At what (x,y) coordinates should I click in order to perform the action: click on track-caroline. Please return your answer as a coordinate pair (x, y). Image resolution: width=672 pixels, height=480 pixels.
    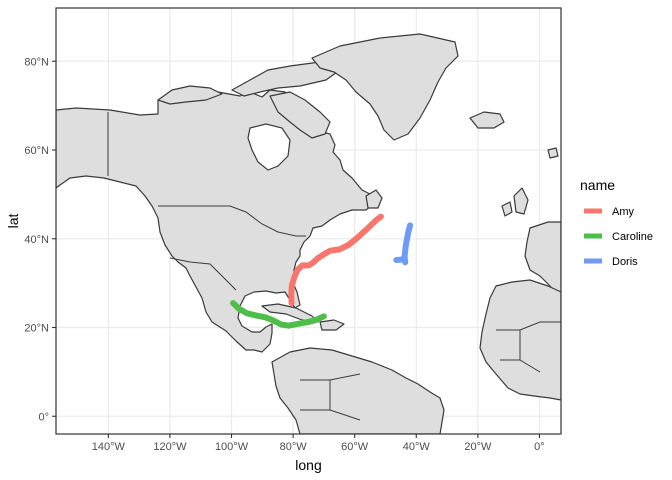
    Looking at the image, I should click on (278, 314).